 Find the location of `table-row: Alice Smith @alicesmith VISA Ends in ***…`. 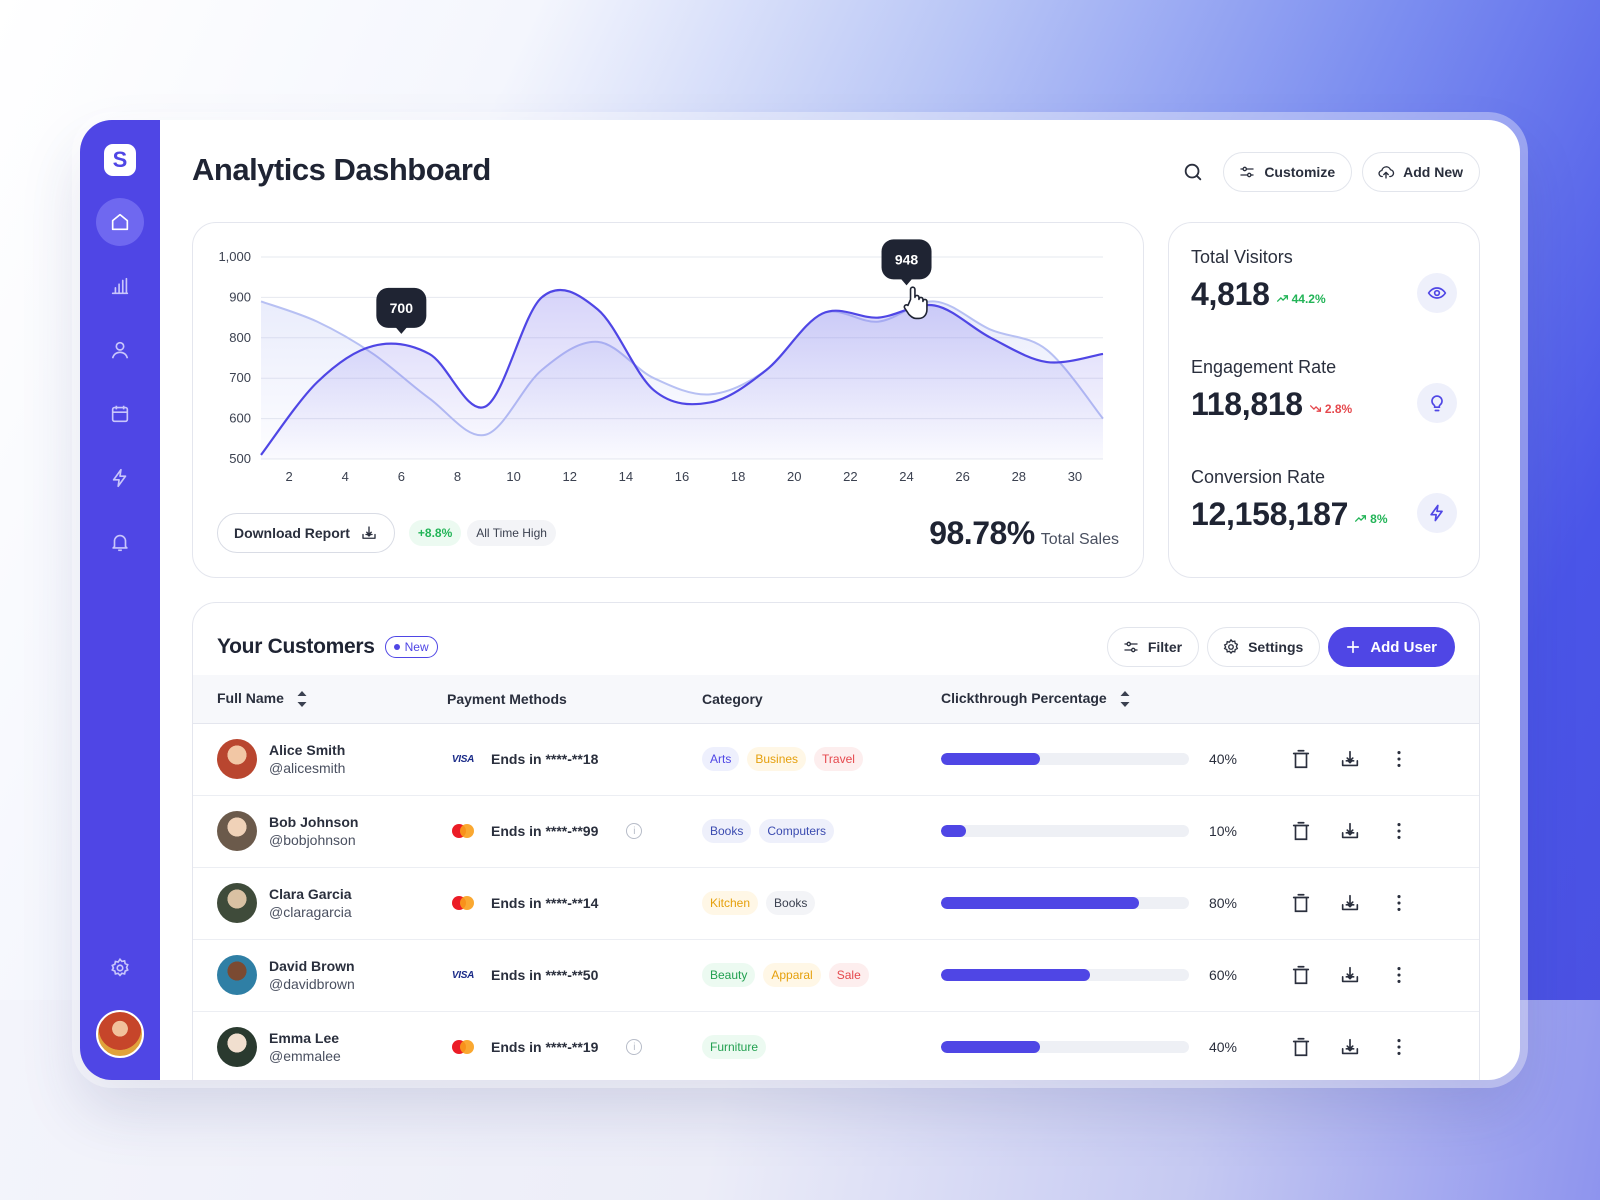

table-row: Alice Smith @alicesmith VISA Ends in ***… is located at coordinates (836, 759).